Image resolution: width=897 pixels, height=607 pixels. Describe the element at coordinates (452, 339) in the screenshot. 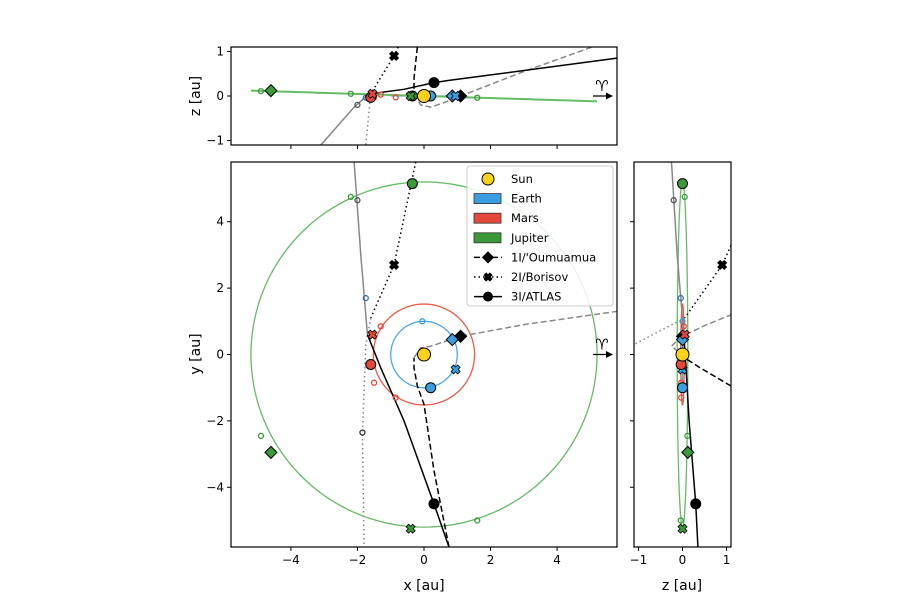

I see `earth-1i-epoch--marker` at that location.